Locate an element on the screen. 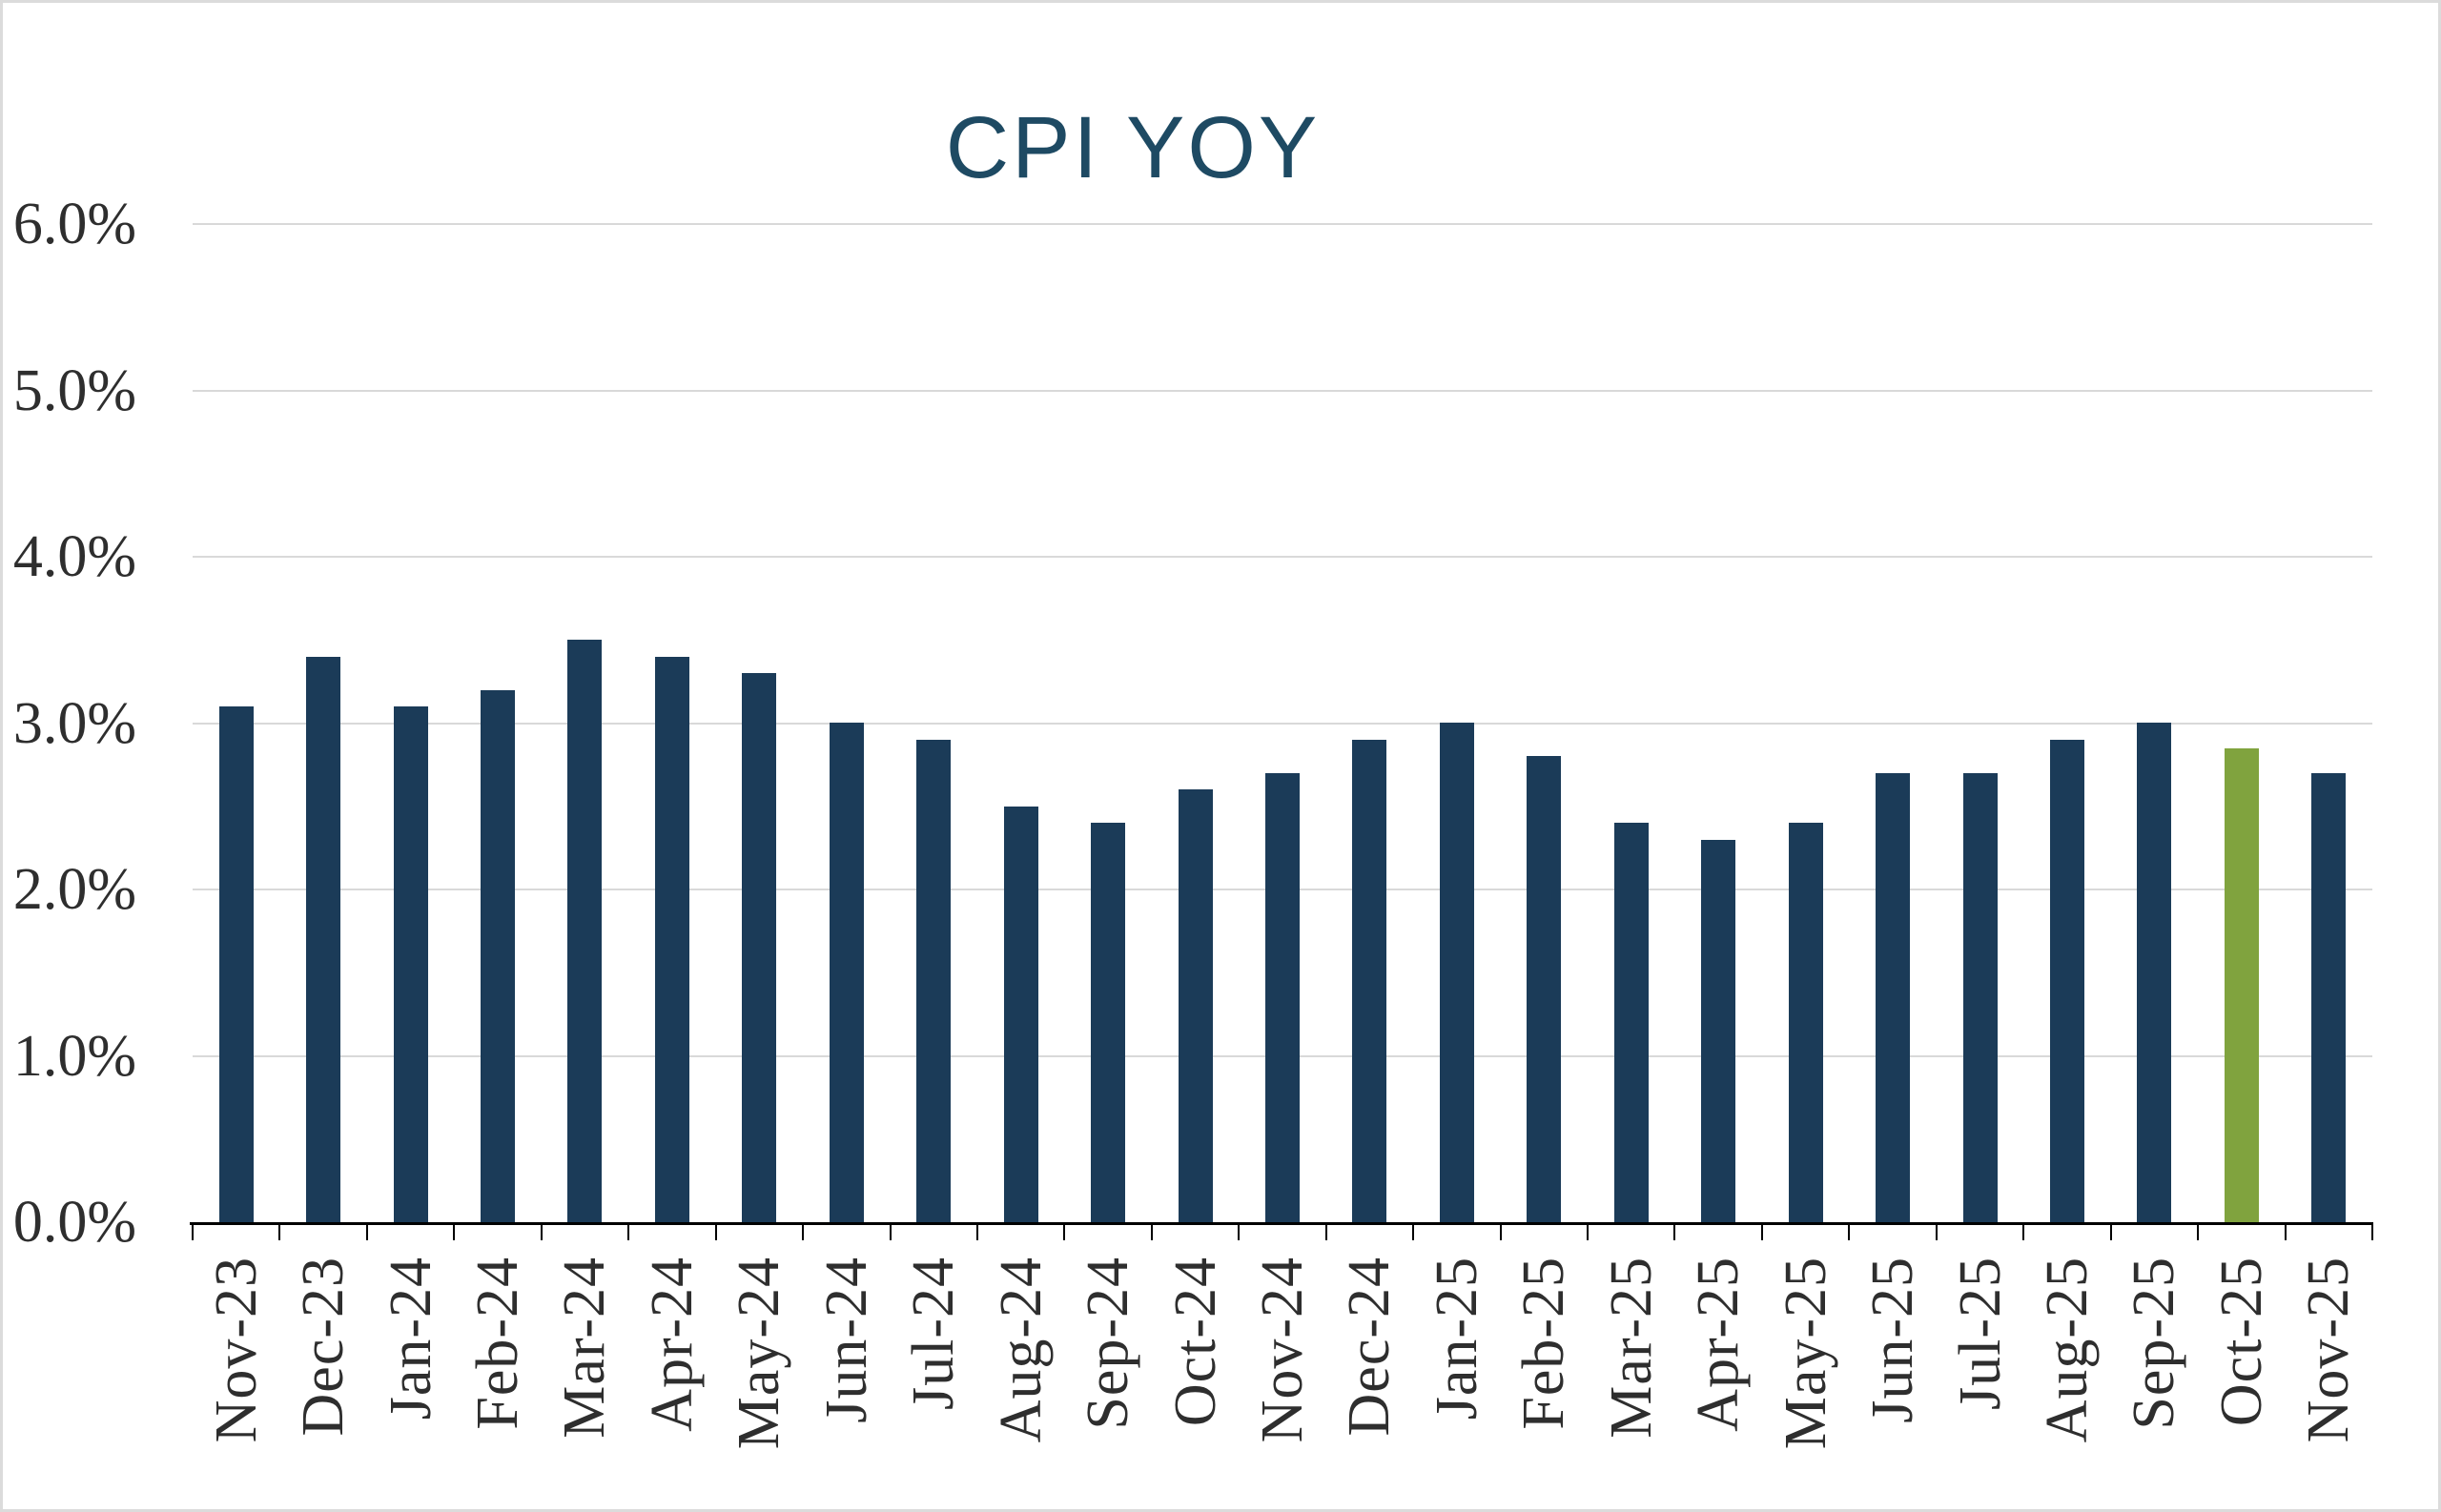 The height and width of the screenshot is (1512, 2441). y-axis-tick-label: 4.0% is located at coordinates (74, 556).